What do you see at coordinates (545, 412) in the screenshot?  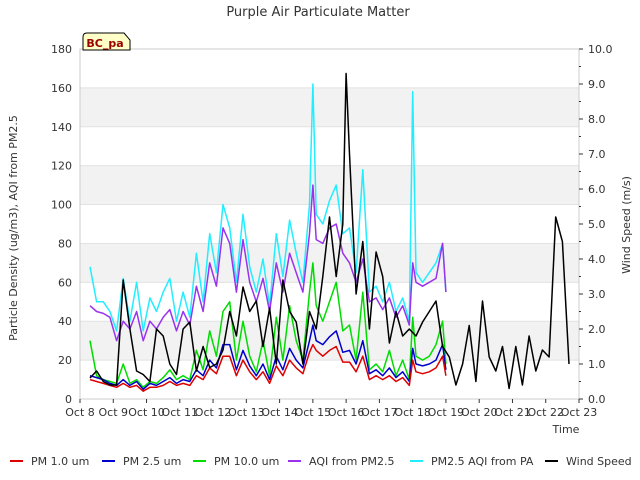 I see `x-tick-label: Oct 22` at bounding box center [545, 412].